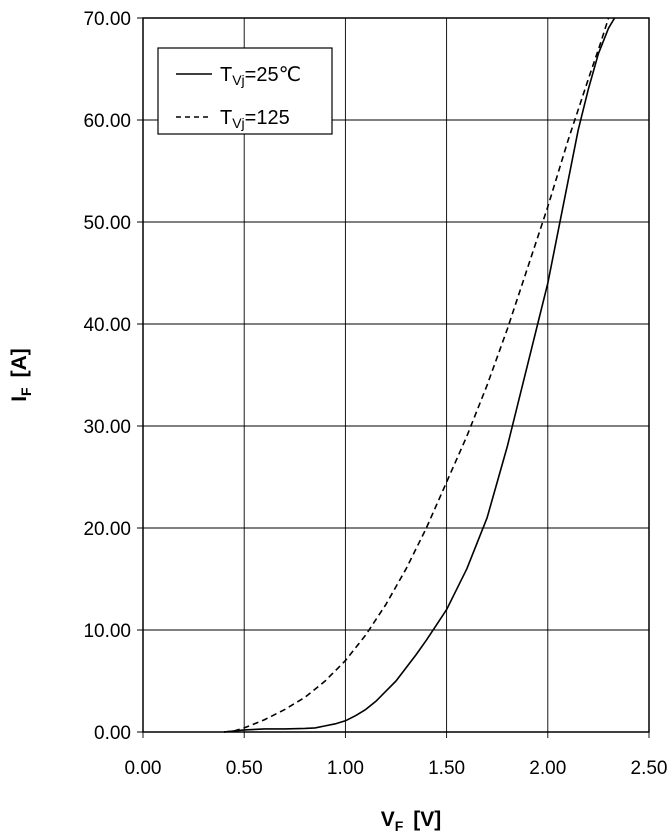 The width and height of the screenshot is (671, 839). Describe the element at coordinates (649, 768) in the screenshot. I see `x-tick-label: 2.50` at that location.